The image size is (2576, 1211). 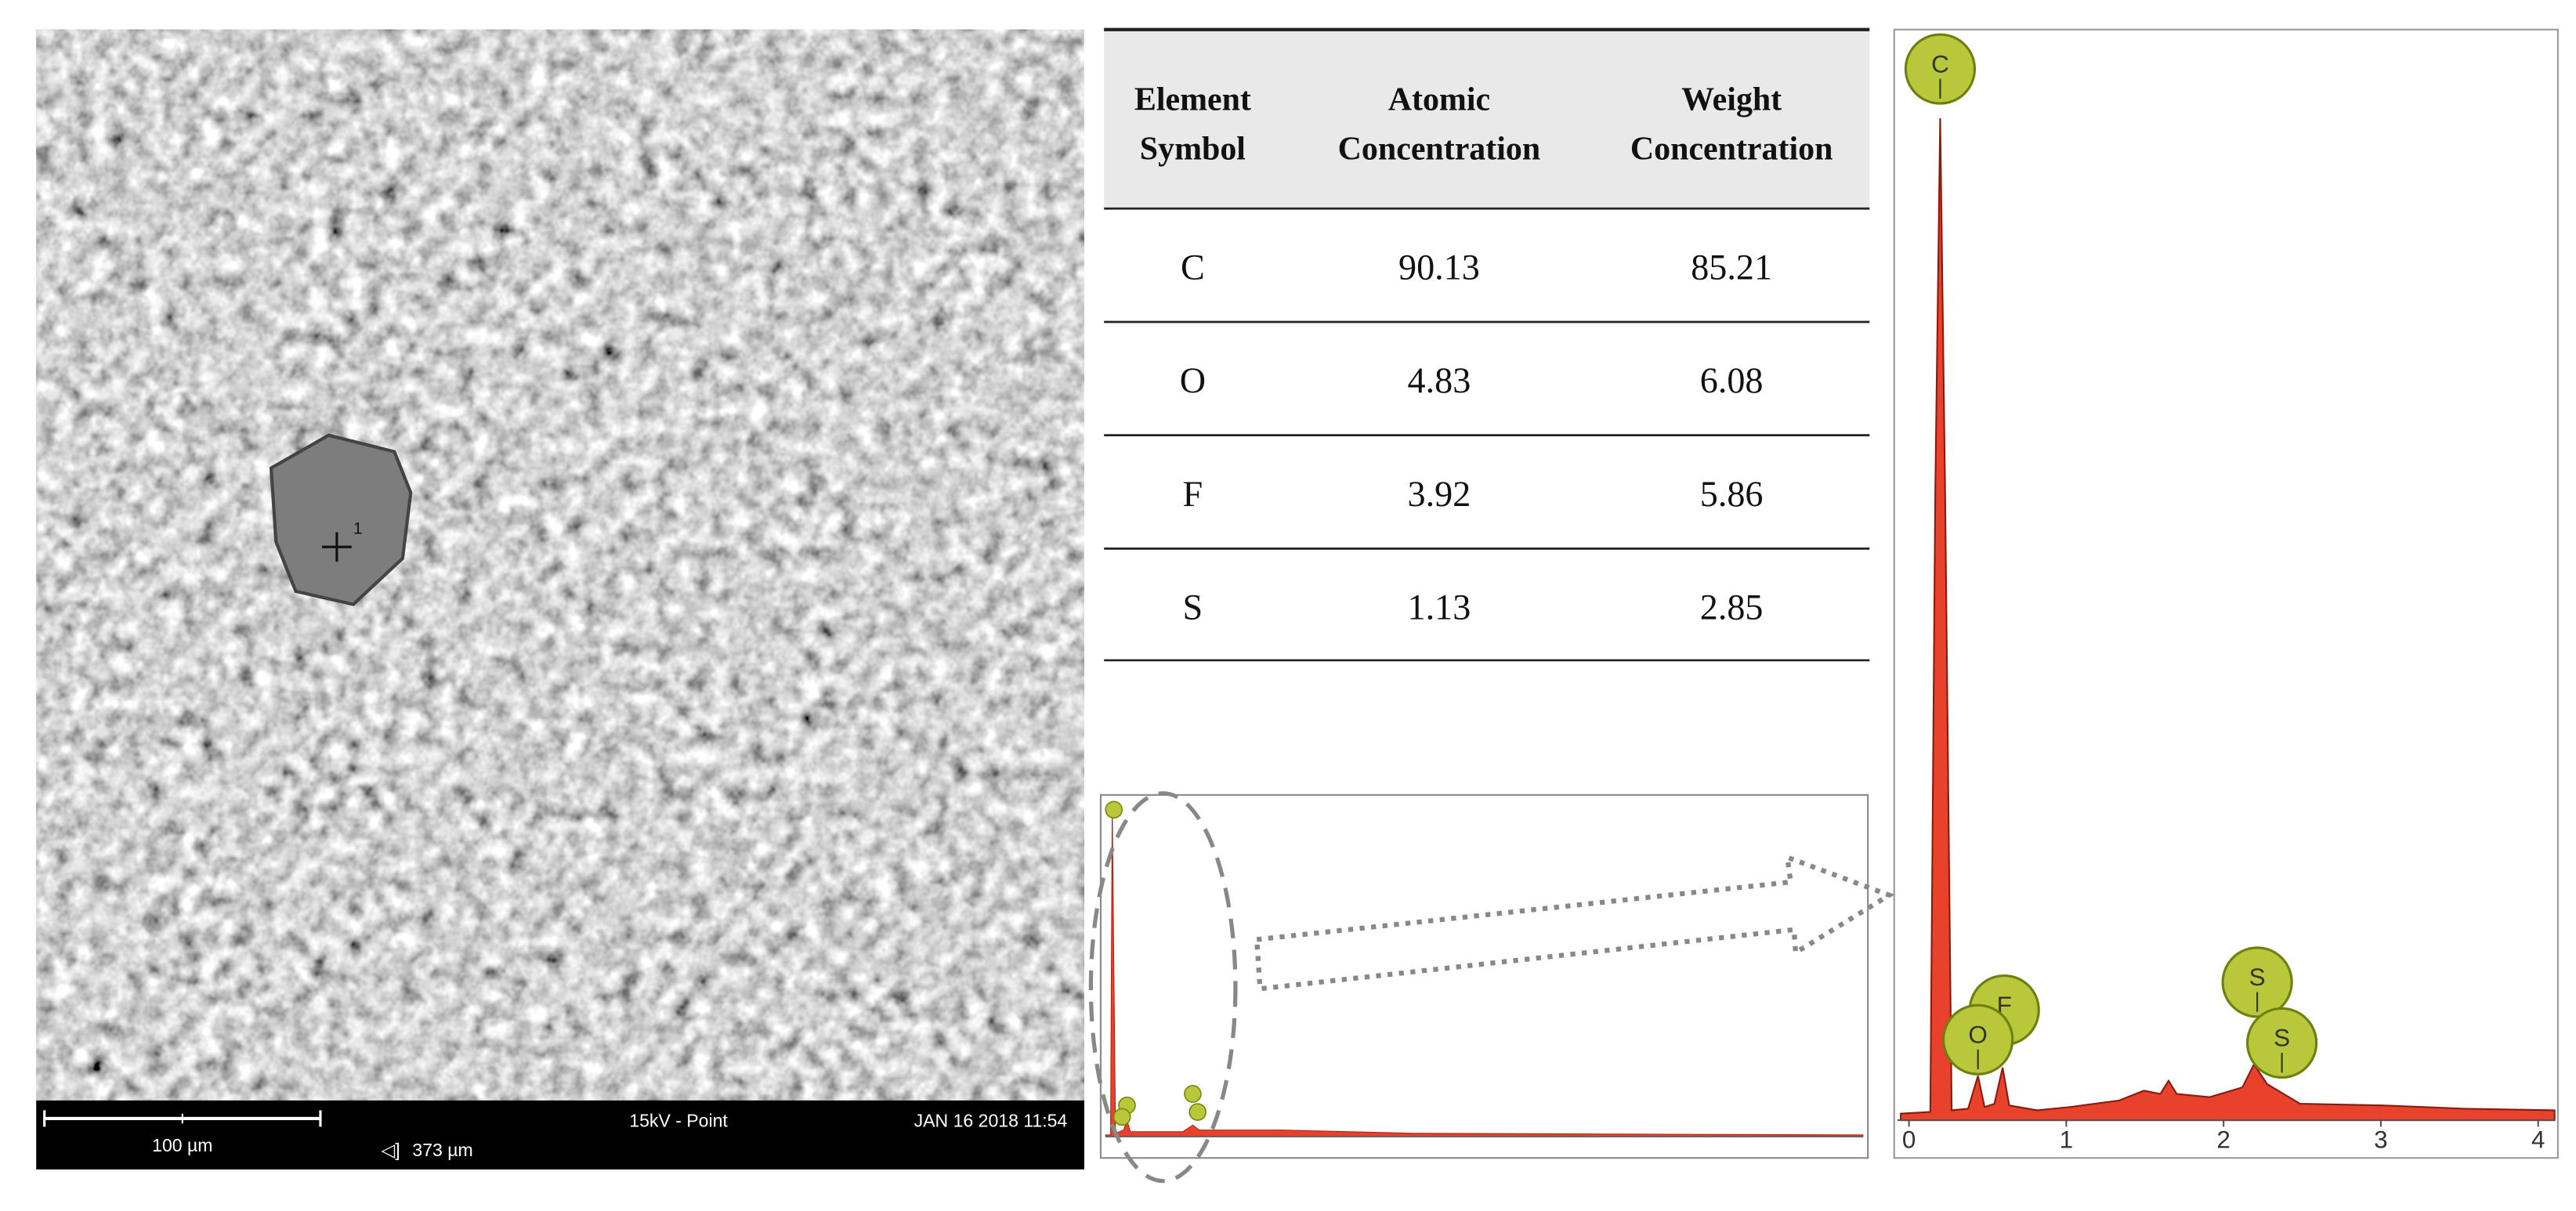 What do you see at coordinates (1193, 607) in the screenshot?
I see `table-cell: S` at bounding box center [1193, 607].